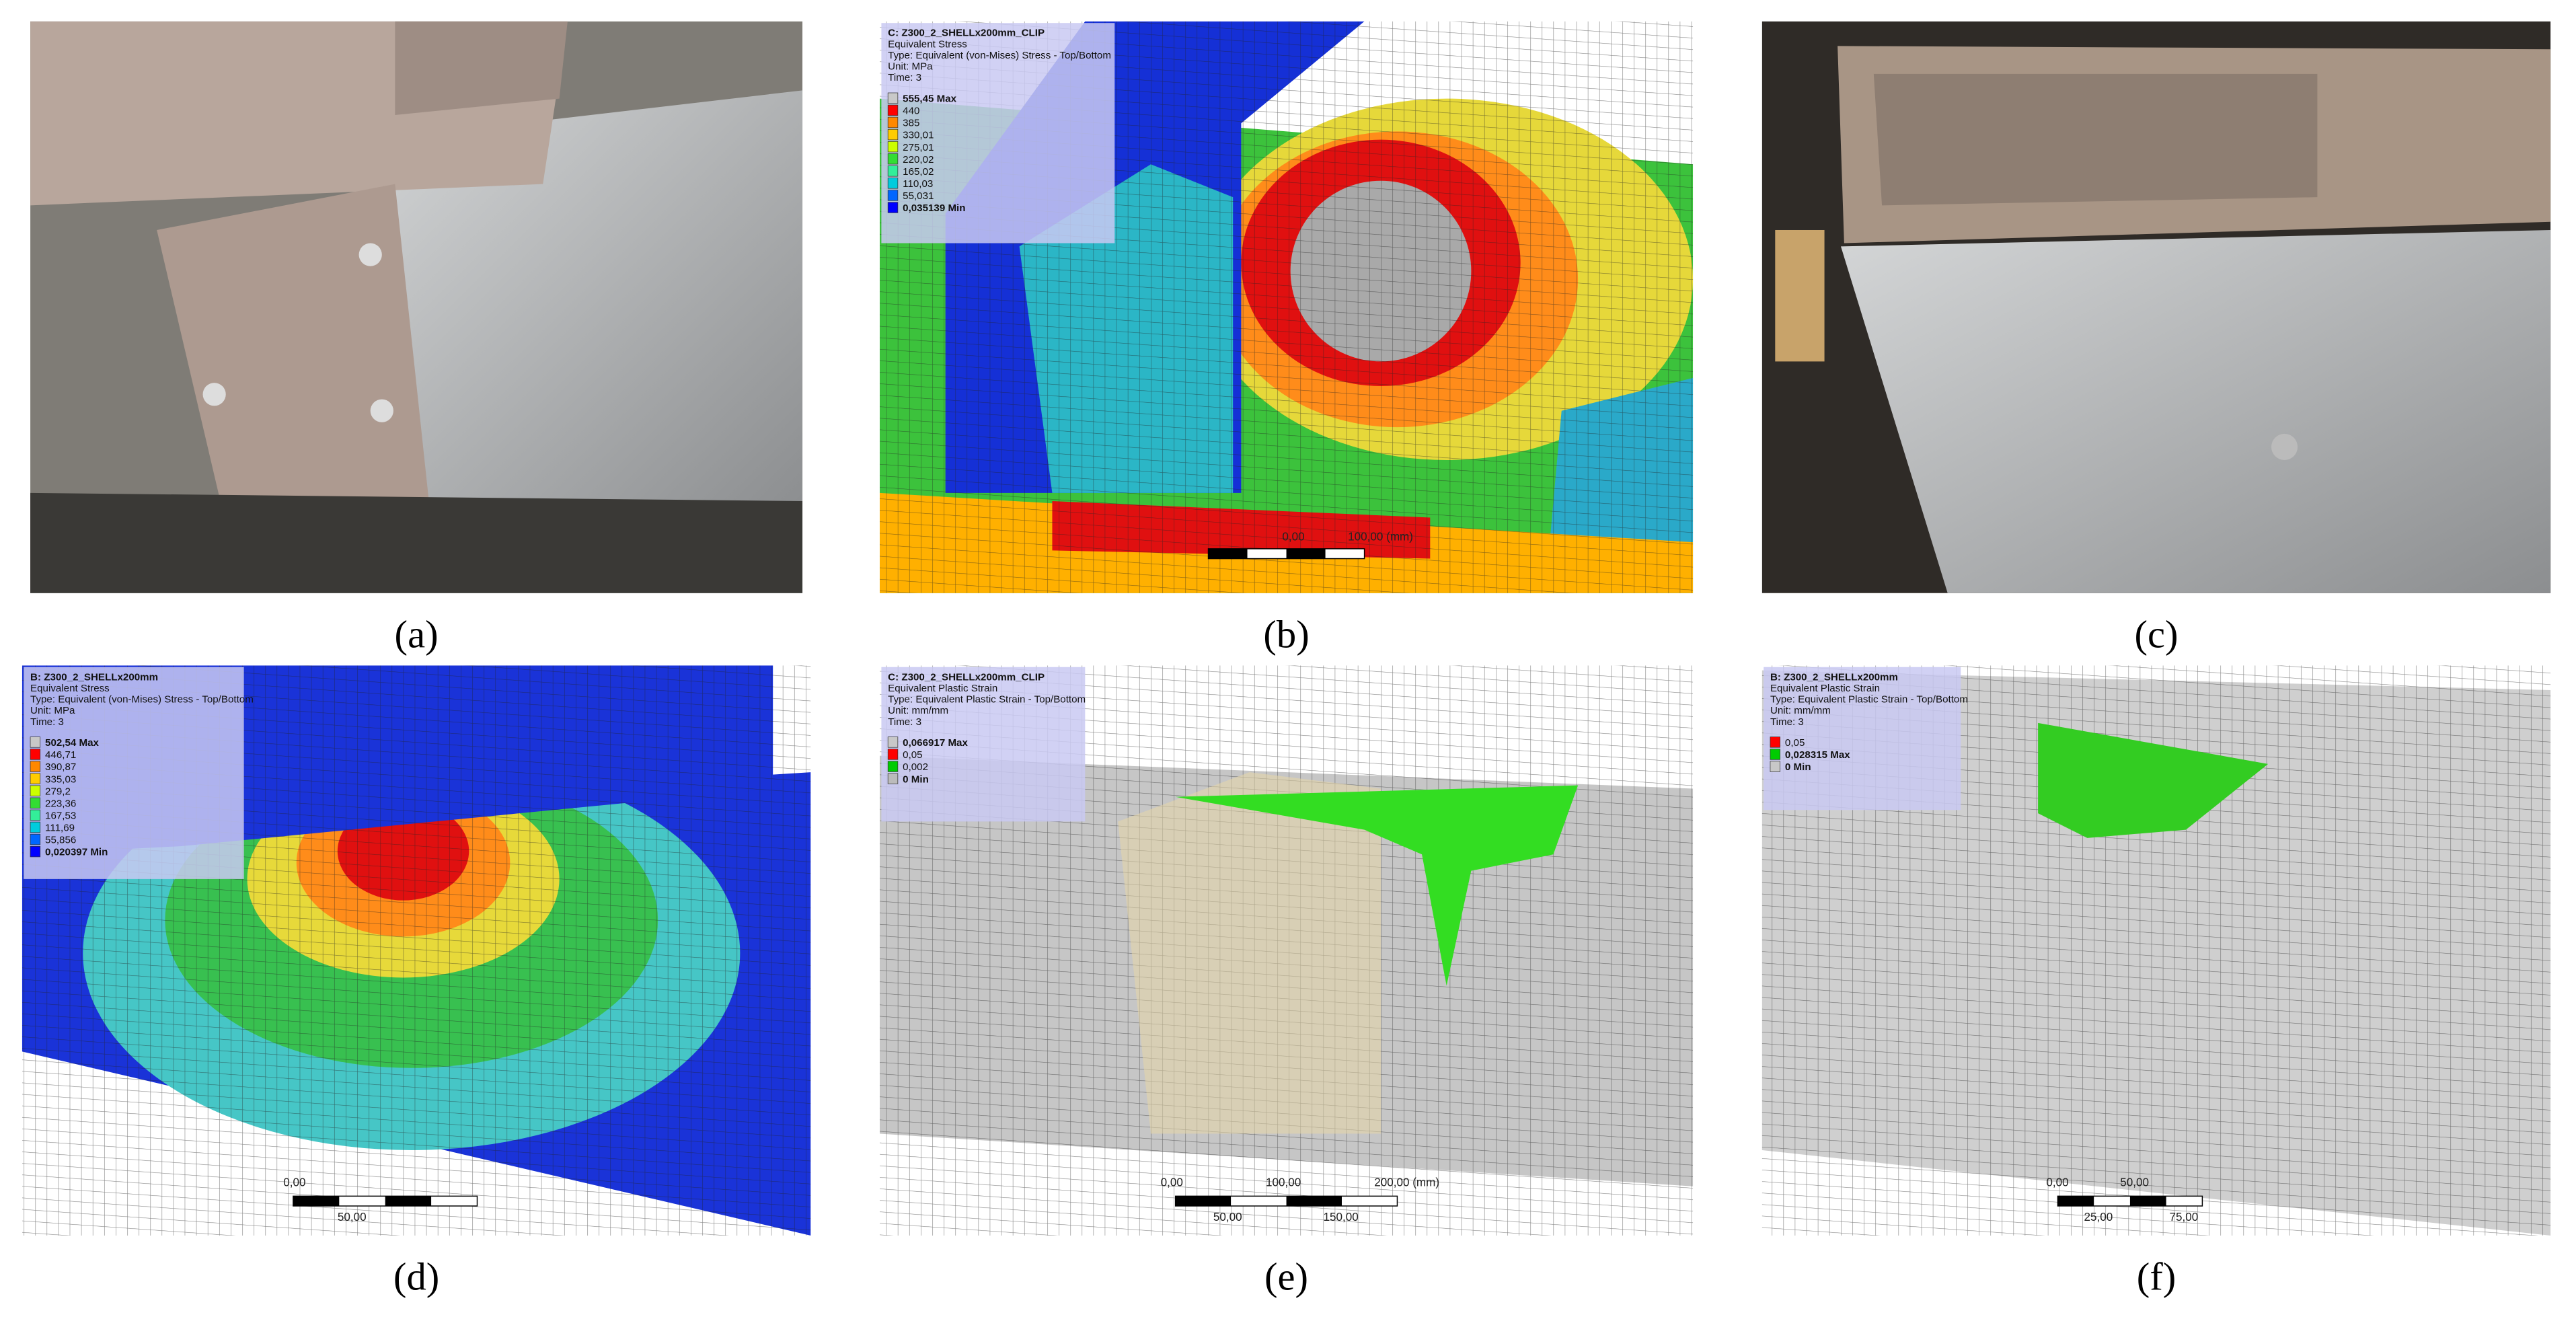 This screenshot has height=1321, width=2576. I want to click on legend-label: 0,028315 Max, so click(1817, 755).